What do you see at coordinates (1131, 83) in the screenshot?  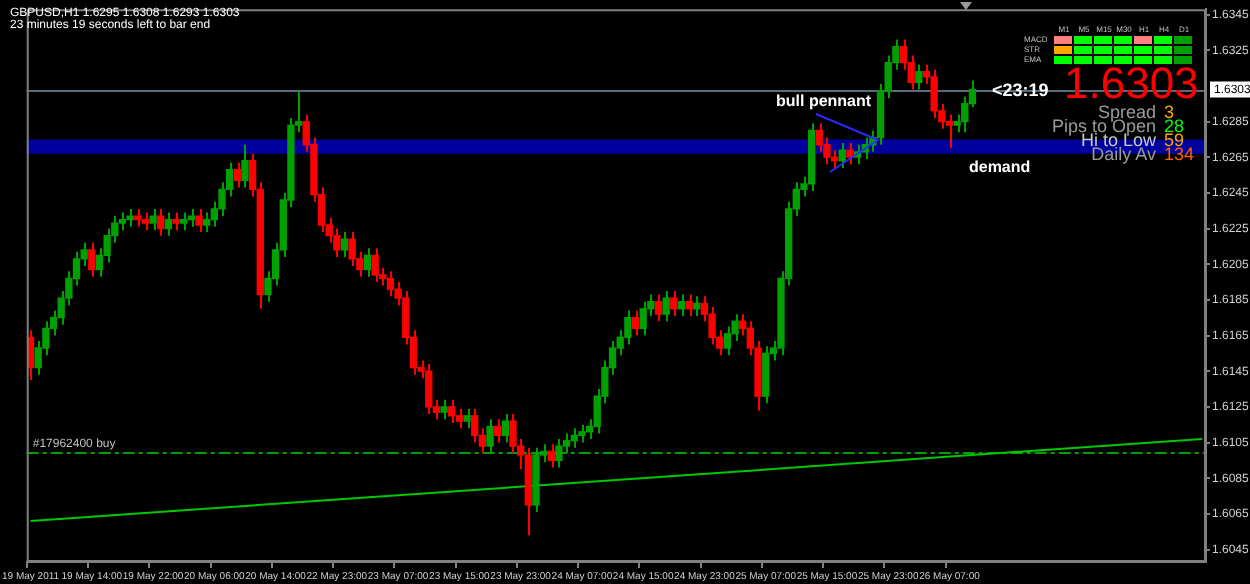 I see `annotation: 1.6303` at bounding box center [1131, 83].